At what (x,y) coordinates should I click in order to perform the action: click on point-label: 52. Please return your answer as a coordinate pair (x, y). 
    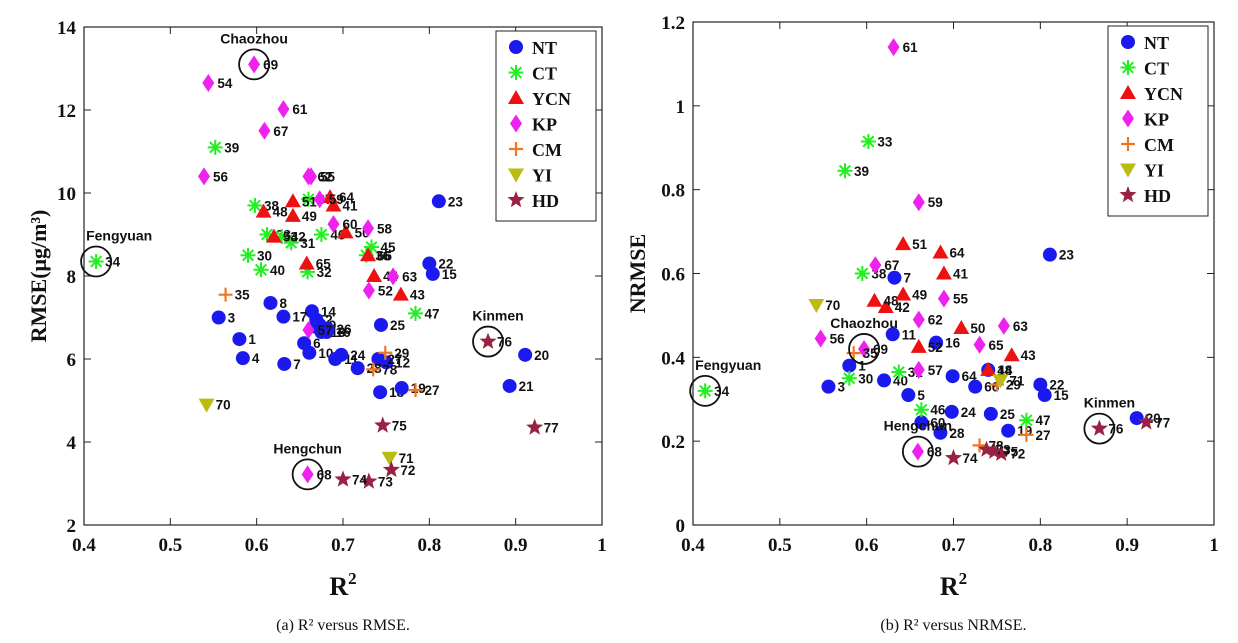
    Looking at the image, I should click on (935, 347).